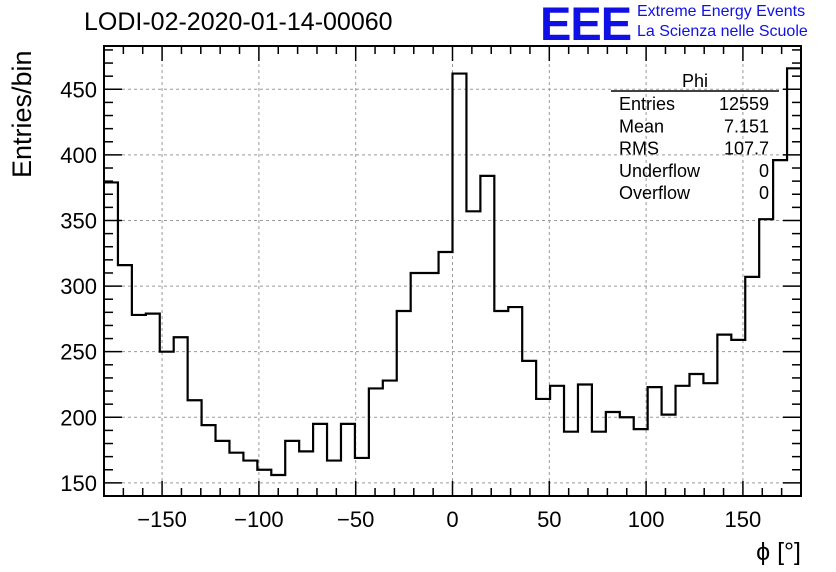 This screenshot has width=836, height=572. Describe the element at coordinates (259, 519) in the screenshot. I see `x-tick-label: −100` at that location.